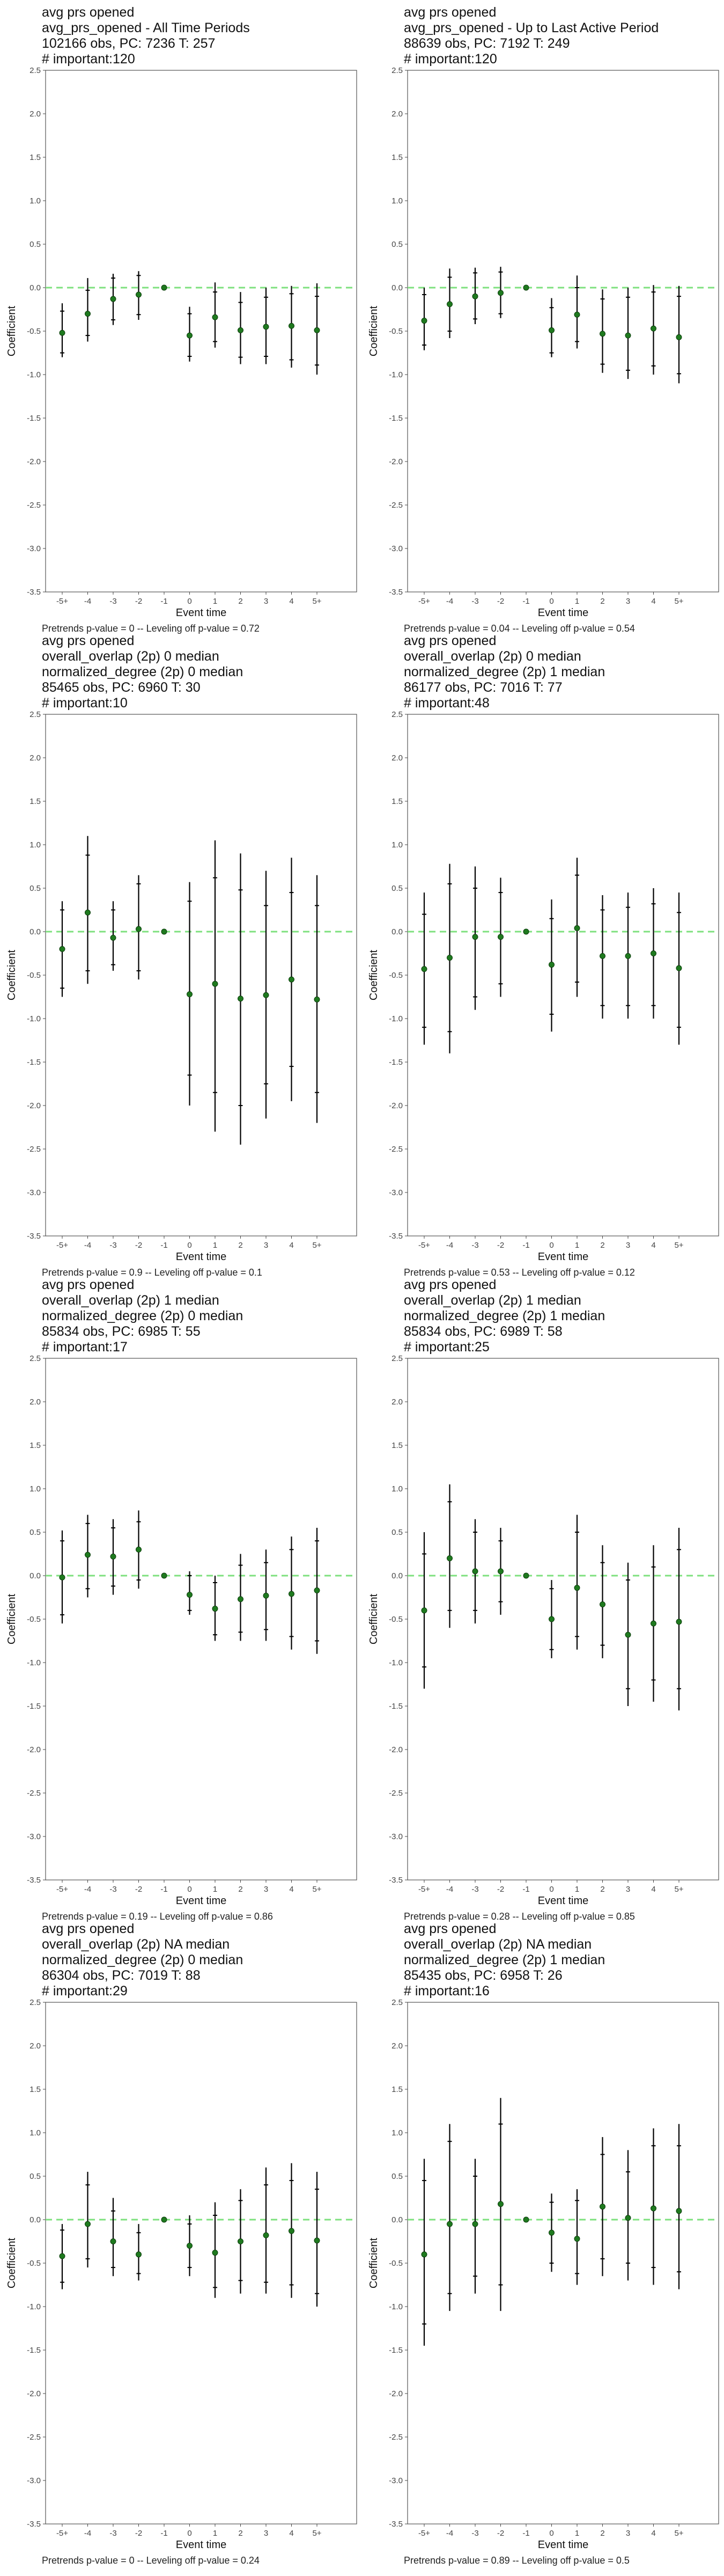 Image resolution: width=724 pixels, height=2576 pixels. I want to click on x-tick-label: 5+, so click(316, 1889).